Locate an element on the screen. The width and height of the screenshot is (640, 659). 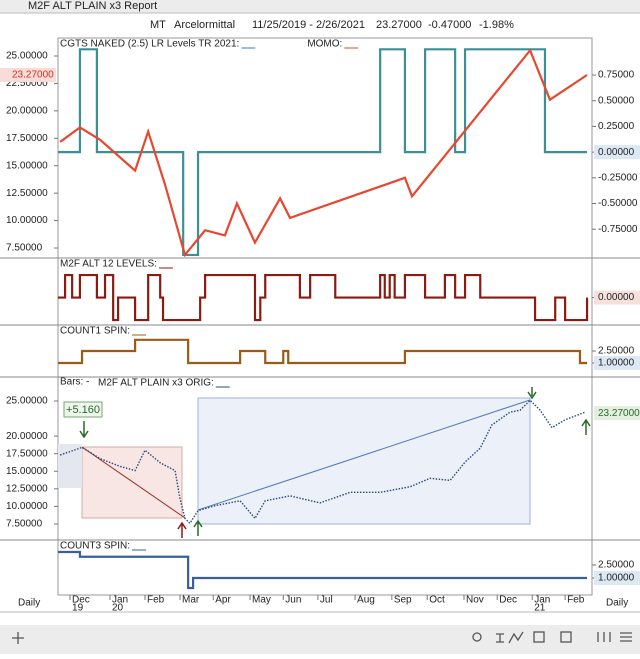
date-range: 11/25/2019 - 2/26/2021 is located at coordinates (308, 25).